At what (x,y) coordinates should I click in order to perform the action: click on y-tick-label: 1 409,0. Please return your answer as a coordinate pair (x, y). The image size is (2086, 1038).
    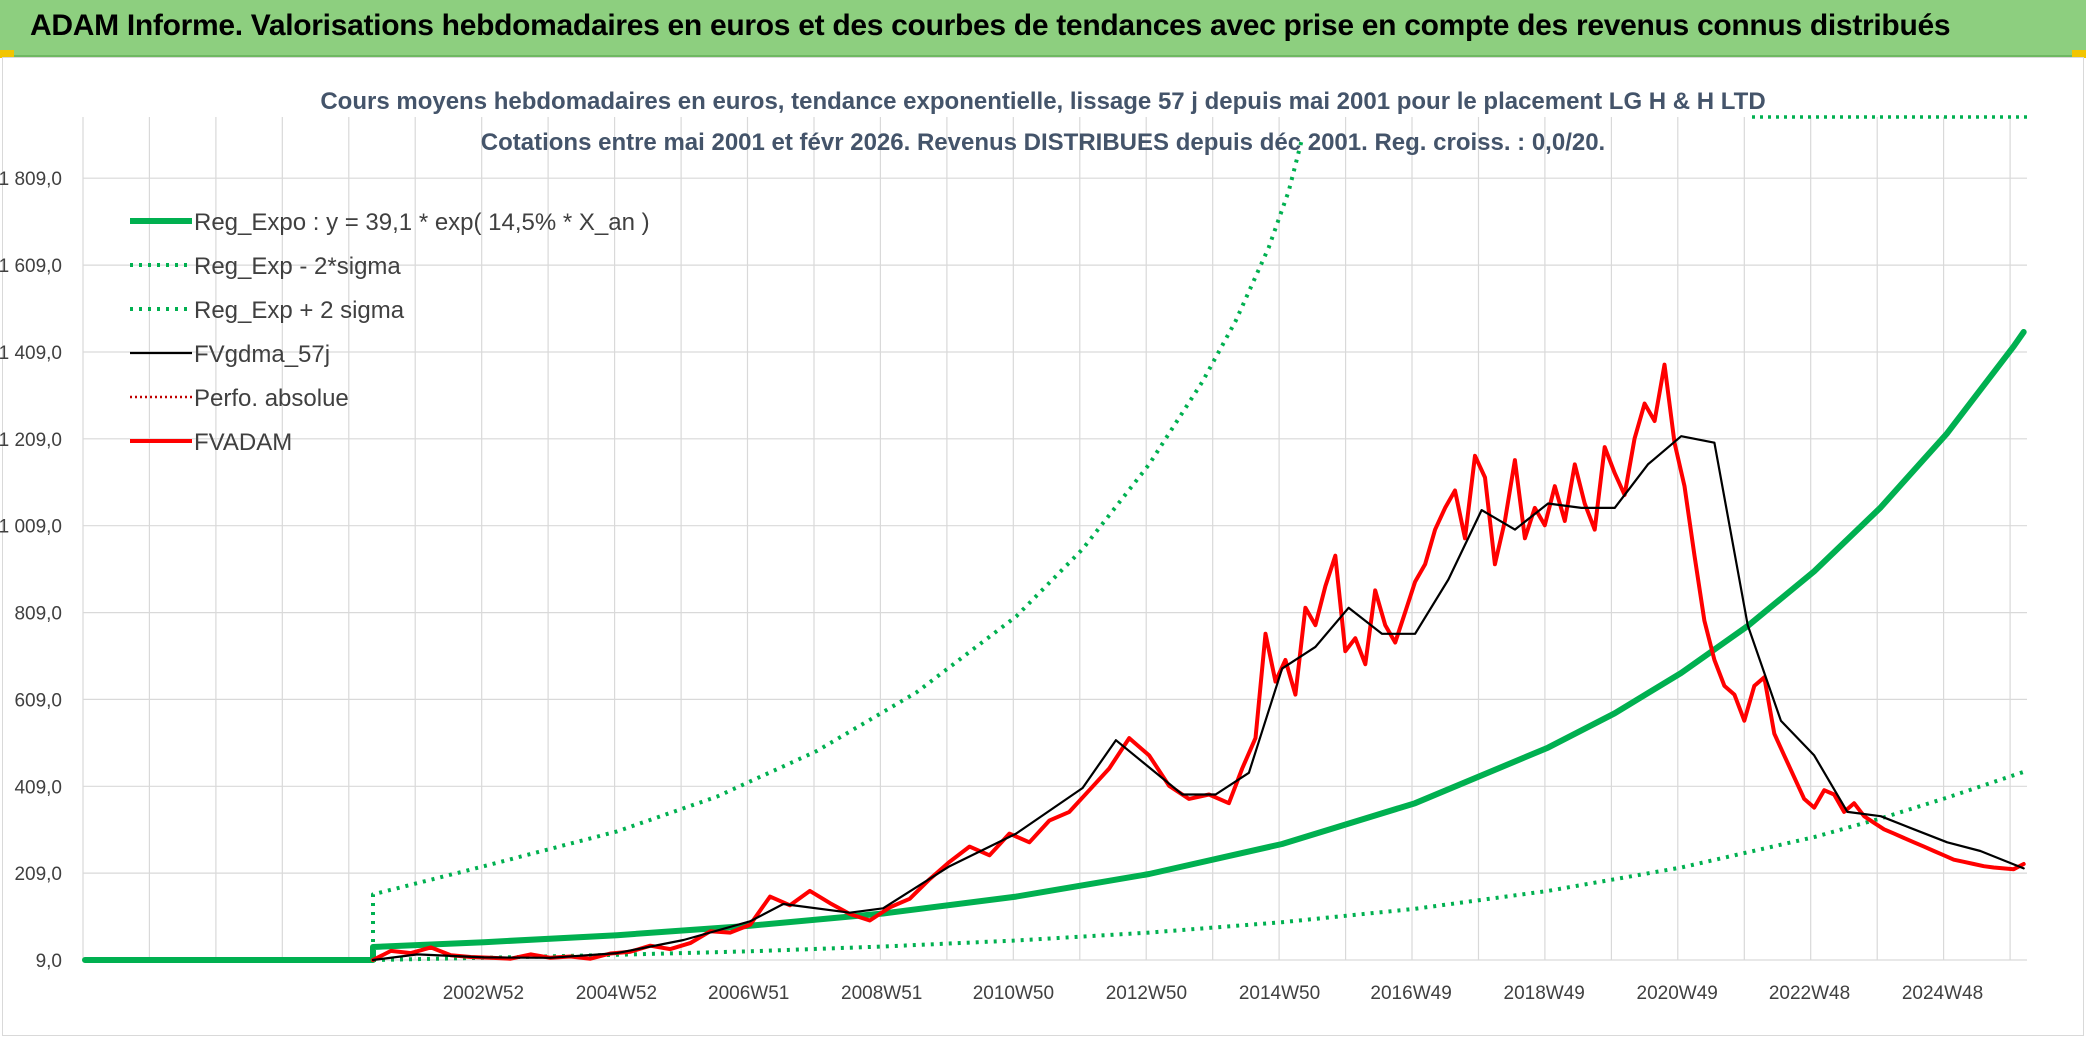
    Looking at the image, I should click on (31, 353).